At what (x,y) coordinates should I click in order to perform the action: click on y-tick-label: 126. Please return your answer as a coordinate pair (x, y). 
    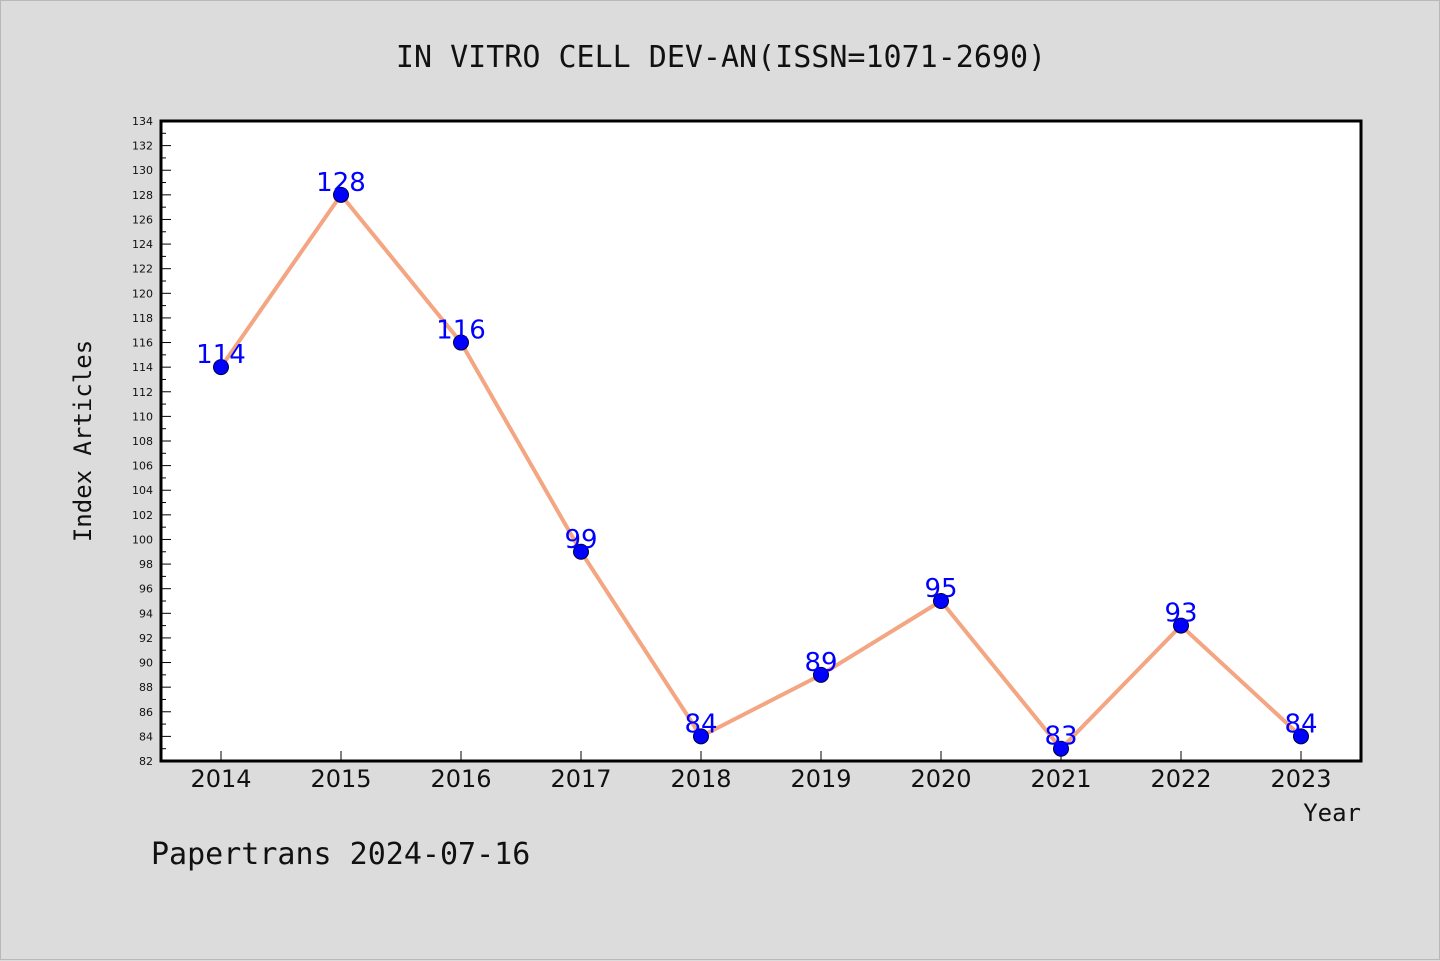
    Looking at the image, I should click on (142, 219).